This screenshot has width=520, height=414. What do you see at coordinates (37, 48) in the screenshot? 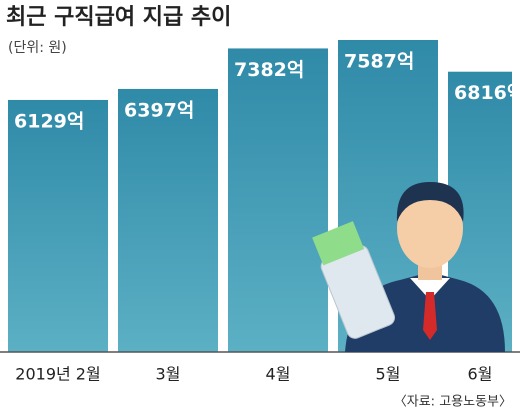
I see `unit-note: (단위: 원)` at bounding box center [37, 48].